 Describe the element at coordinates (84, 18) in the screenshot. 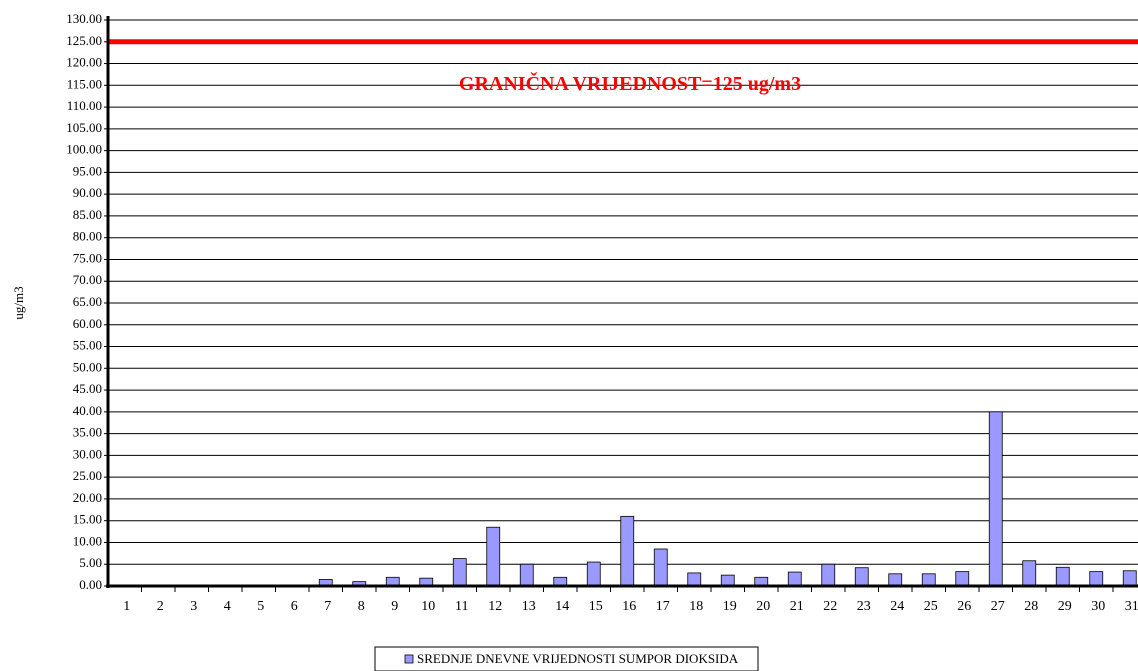

I see `y-tick-label: 130.00` at that location.